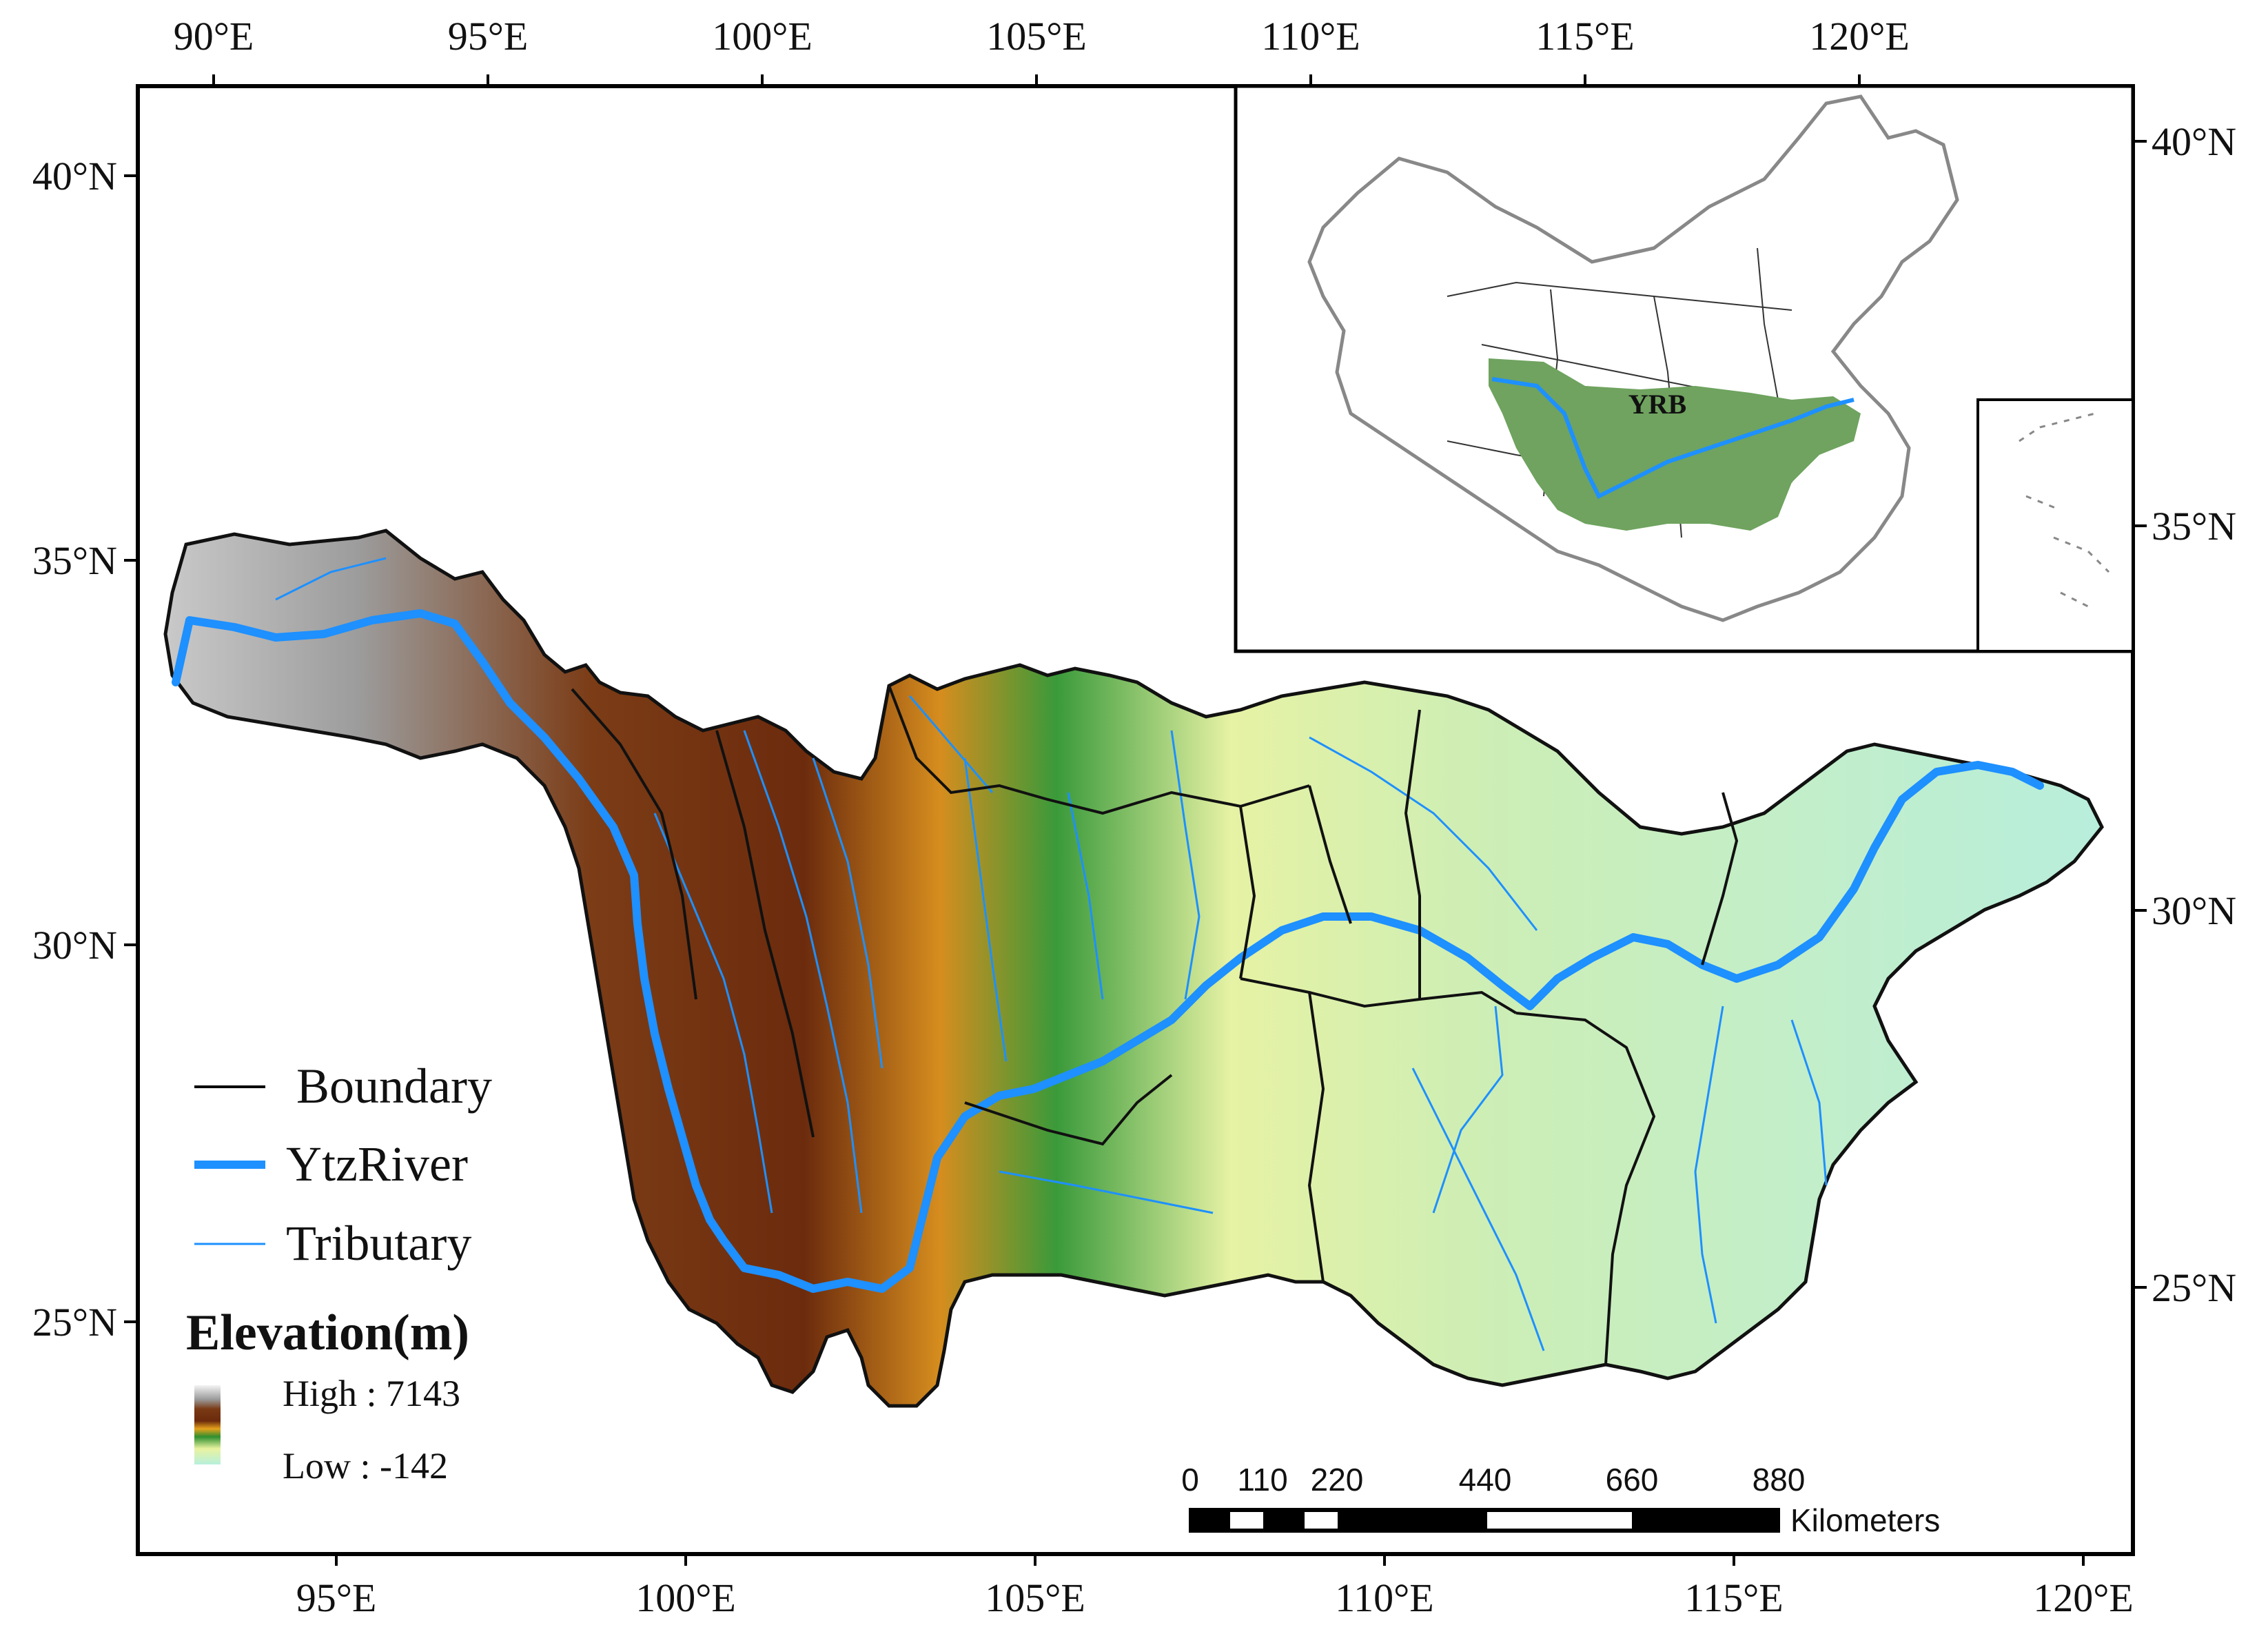  What do you see at coordinates (762, 36) in the screenshot?
I see `top-tick-label: 100°E` at bounding box center [762, 36].